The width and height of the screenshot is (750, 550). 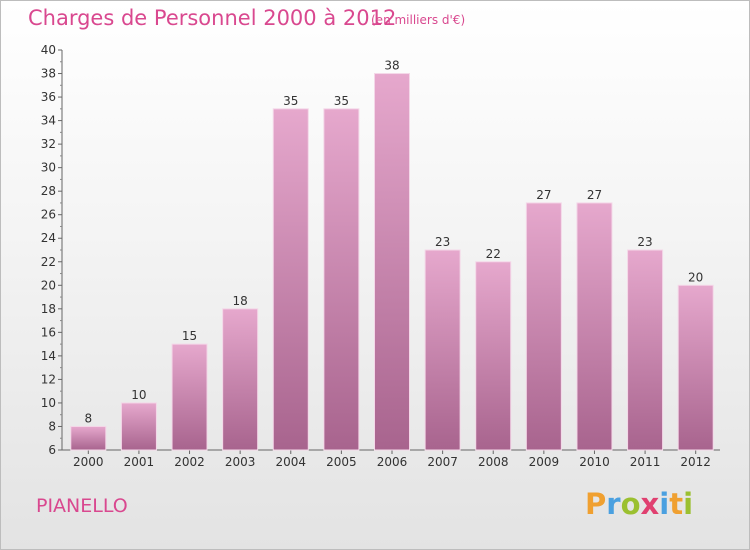 I want to click on value-label-2001: 10, so click(x=138, y=395).